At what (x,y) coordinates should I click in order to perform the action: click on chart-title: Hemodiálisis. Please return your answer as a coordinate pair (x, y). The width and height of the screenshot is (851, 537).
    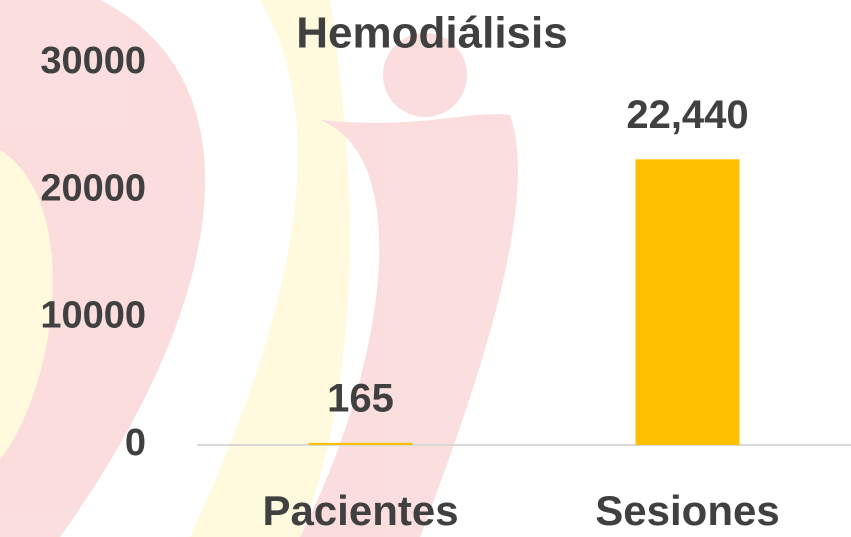
    Looking at the image, I should click on (431, 33).